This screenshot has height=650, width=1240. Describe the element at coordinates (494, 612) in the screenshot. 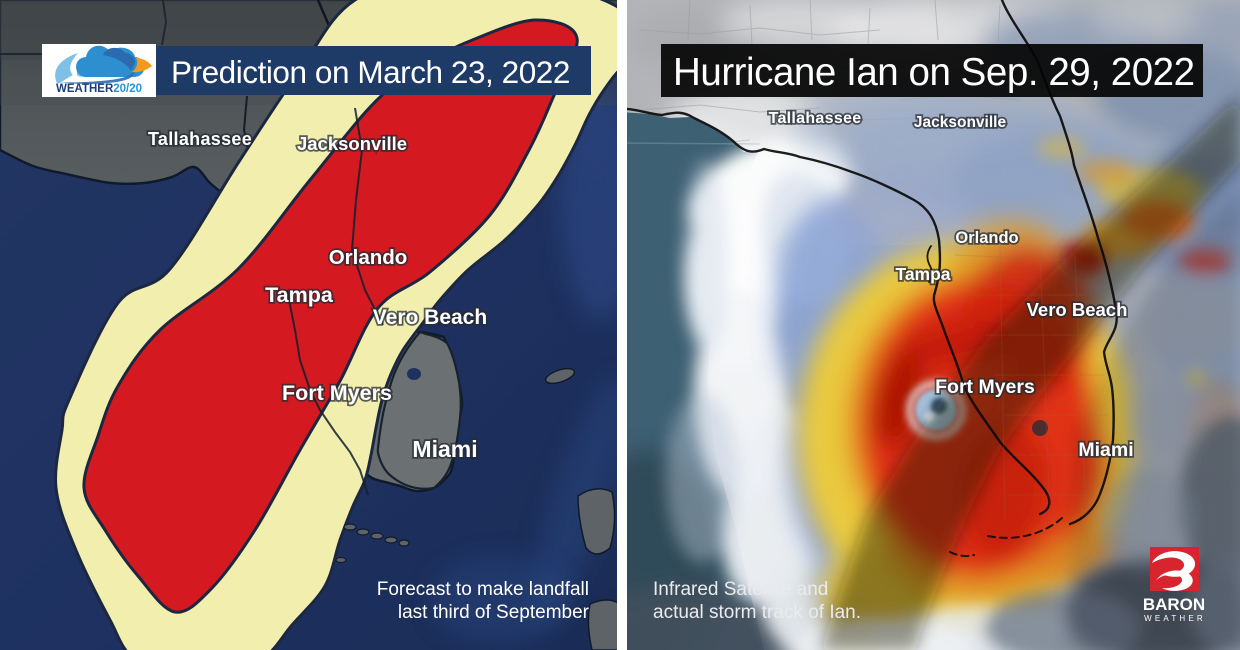

I see `svg-text: last third of September` at that location.